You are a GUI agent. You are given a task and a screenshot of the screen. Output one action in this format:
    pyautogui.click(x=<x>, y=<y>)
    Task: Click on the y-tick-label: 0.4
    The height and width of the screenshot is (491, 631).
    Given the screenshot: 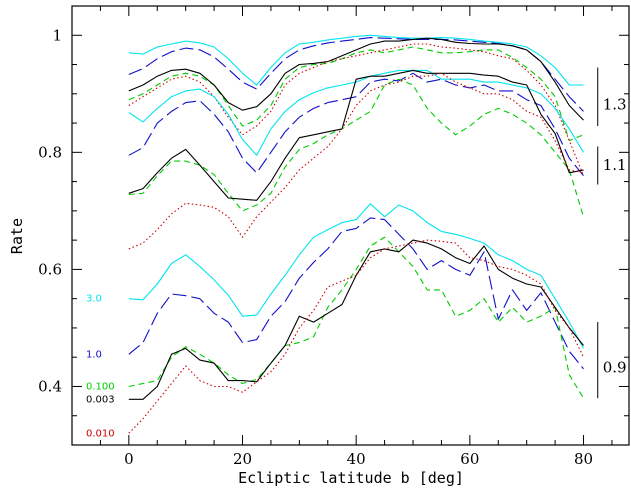 What is the action you would take?
    pyautogui.click(x=50, y=386)
    